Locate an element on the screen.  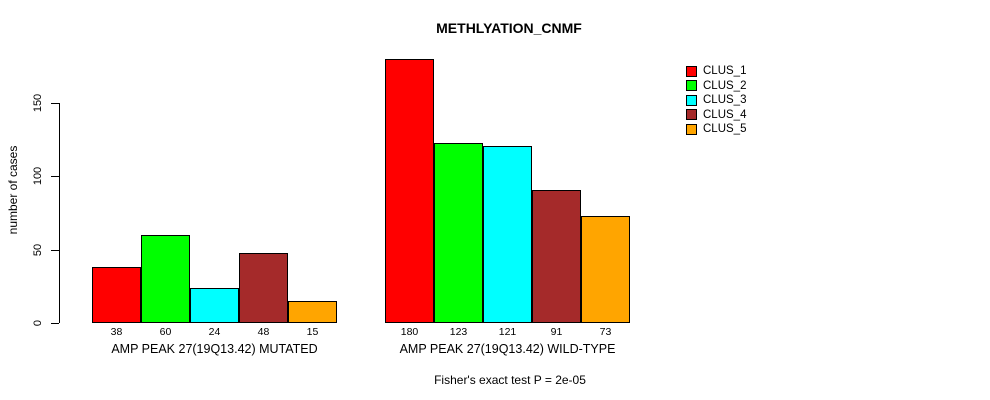
legend-label: CLUS_4 is located at coordinates (725, 114).